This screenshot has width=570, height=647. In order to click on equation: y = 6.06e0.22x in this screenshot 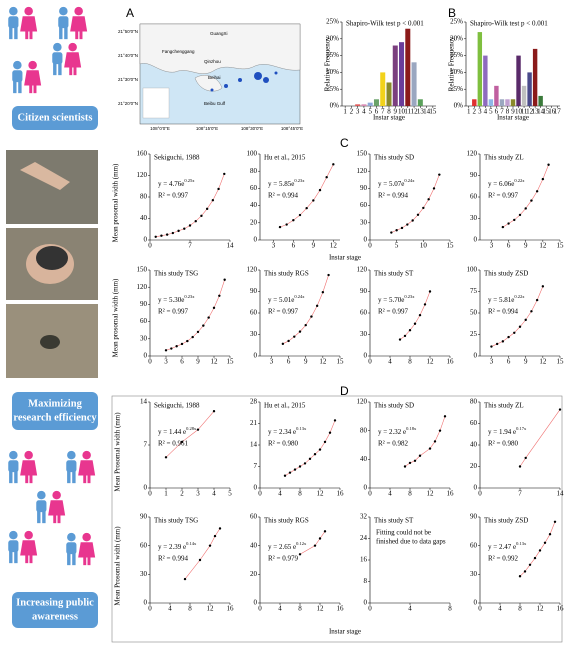, I will do `click(506, 183)`.